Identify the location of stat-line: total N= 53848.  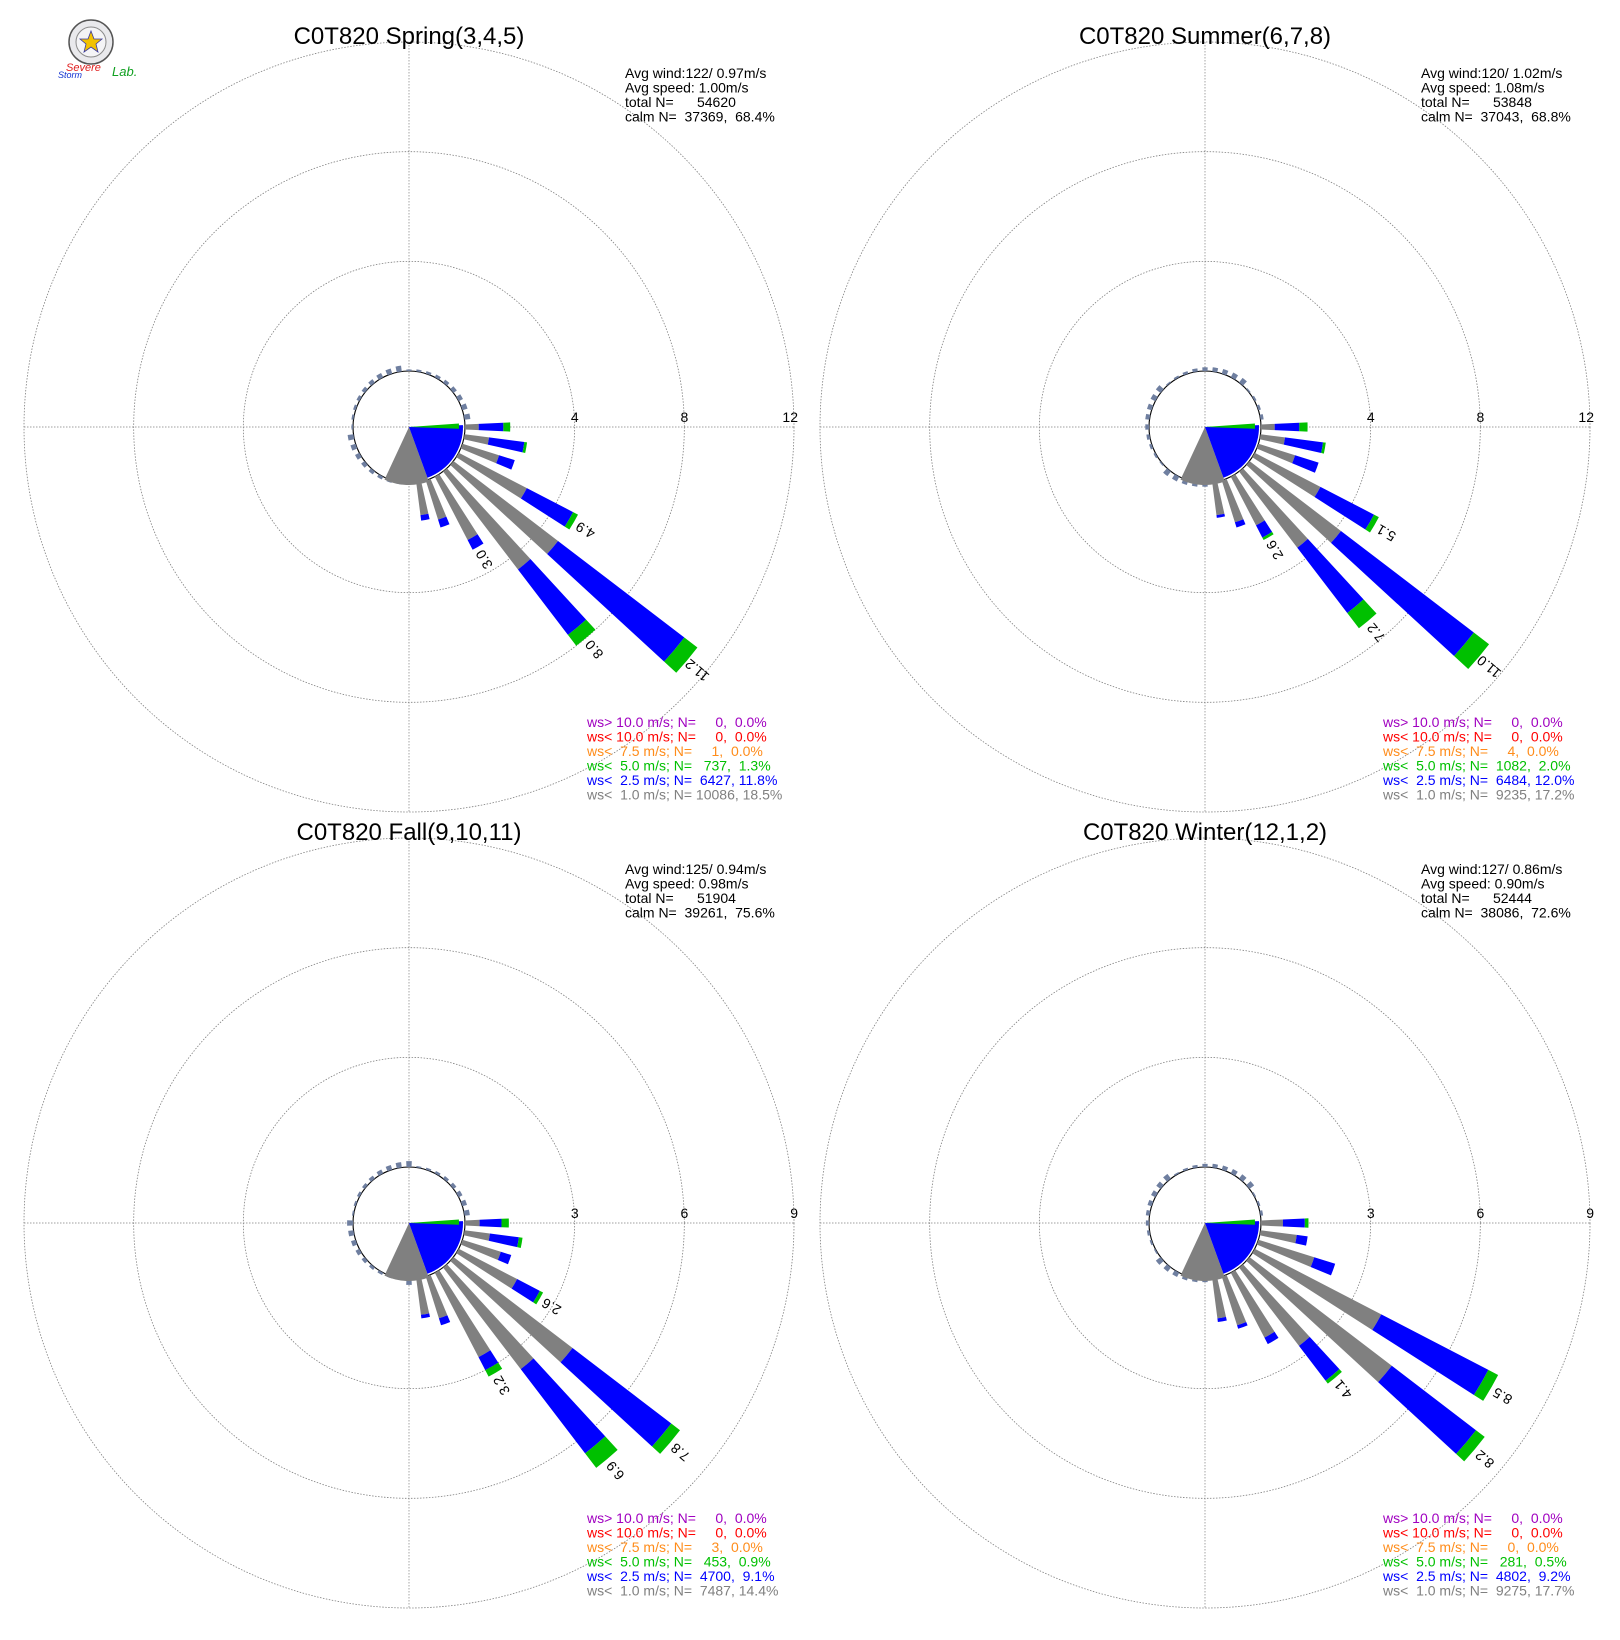
(1476, 102).